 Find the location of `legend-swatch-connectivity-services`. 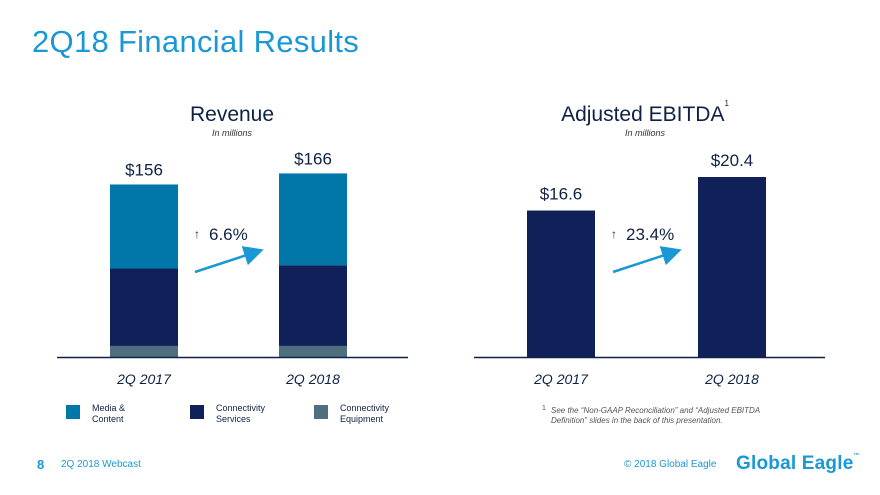

legend-swatch-connectivity-services is located at coordinates (197, 412).